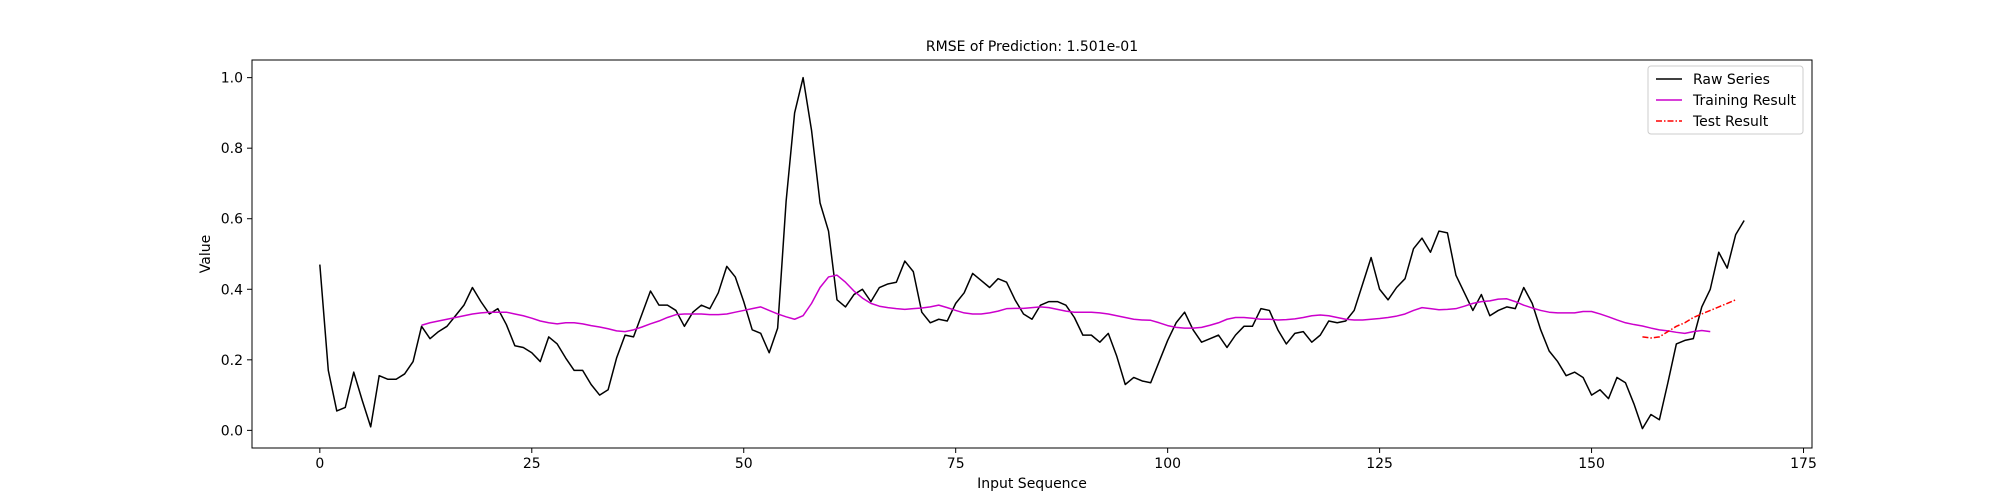 This screenshot has height=500, width=2000. I want to click on y-axis-ticks: 0.0 0.2 0.4 0.6 0.8 1.0, so click(236, 255).